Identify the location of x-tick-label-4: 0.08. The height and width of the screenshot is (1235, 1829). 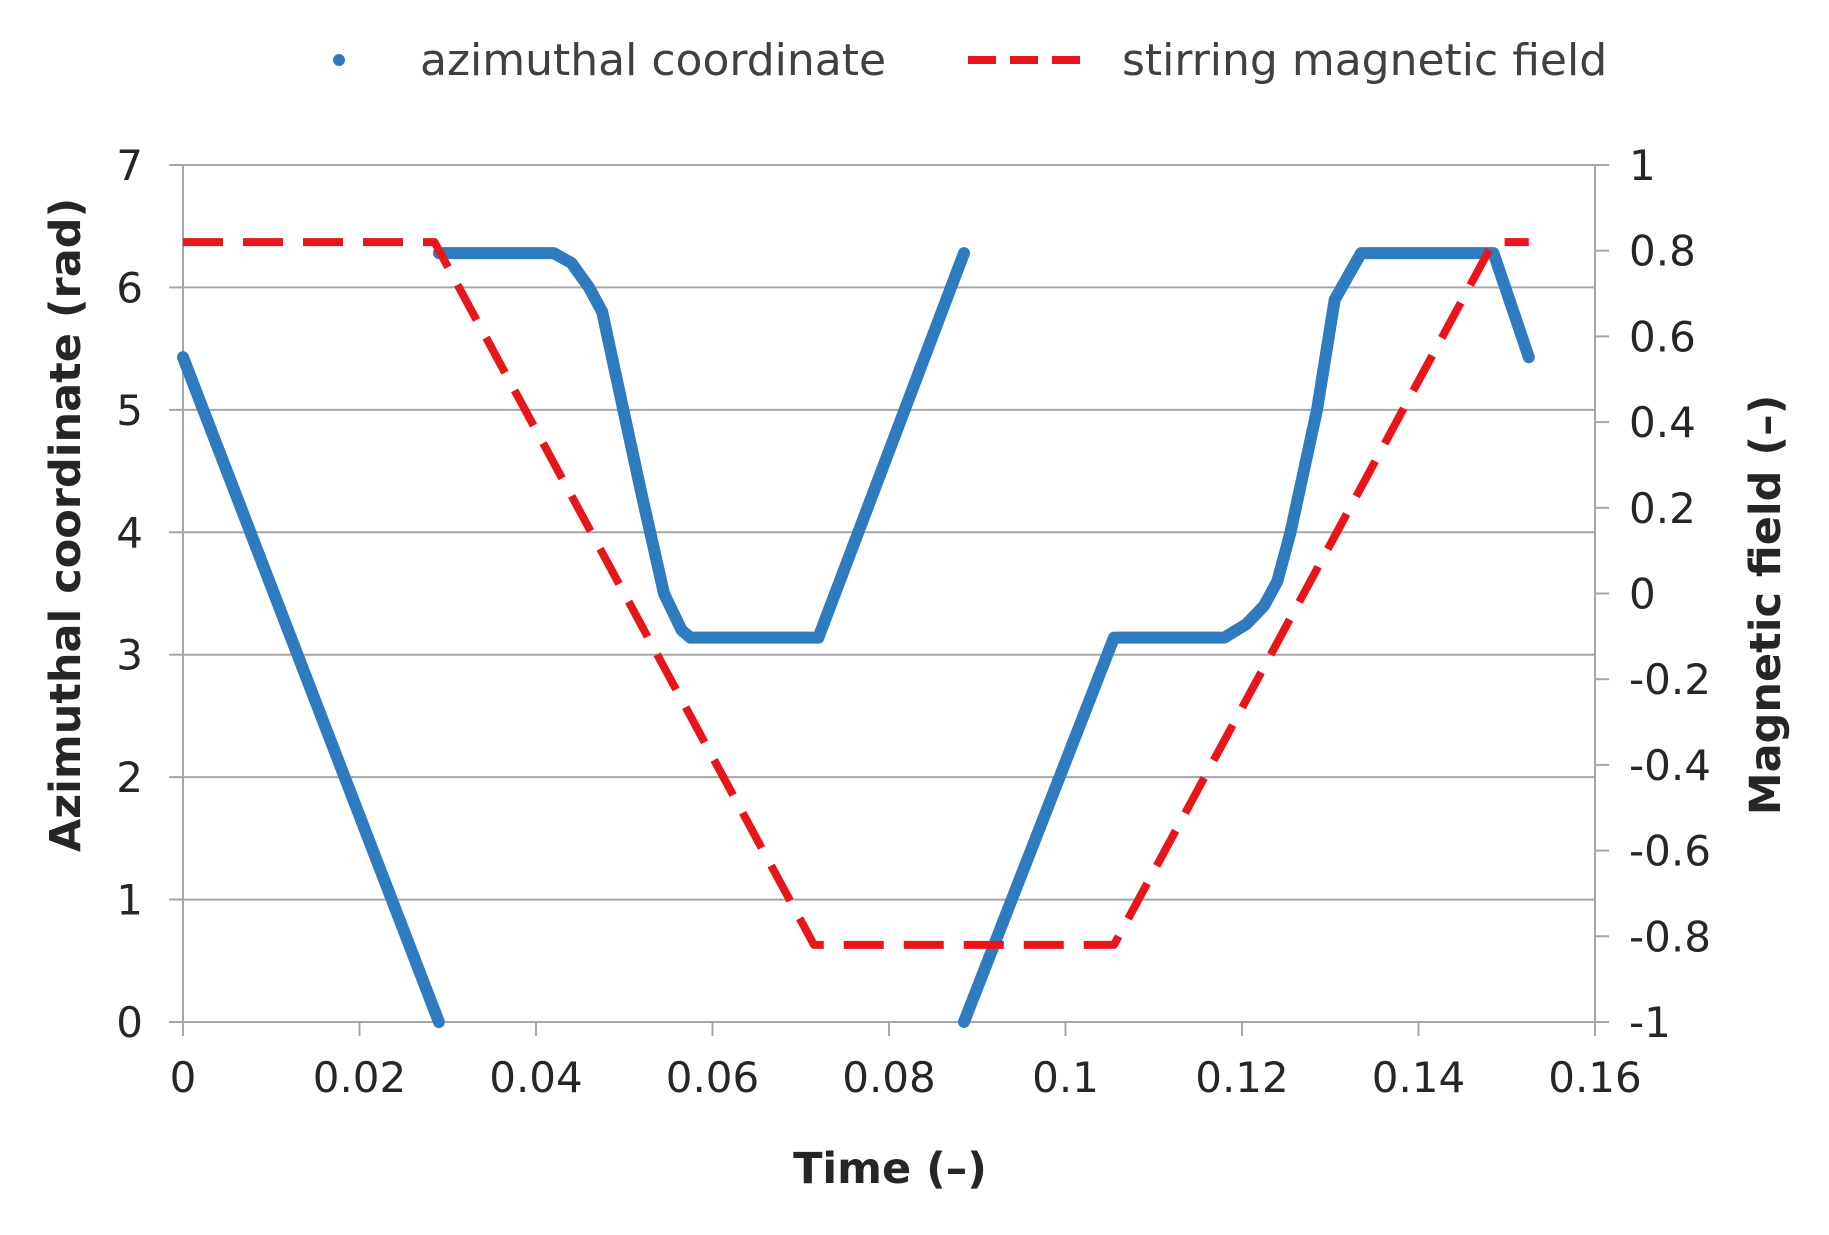
(889, 1077).